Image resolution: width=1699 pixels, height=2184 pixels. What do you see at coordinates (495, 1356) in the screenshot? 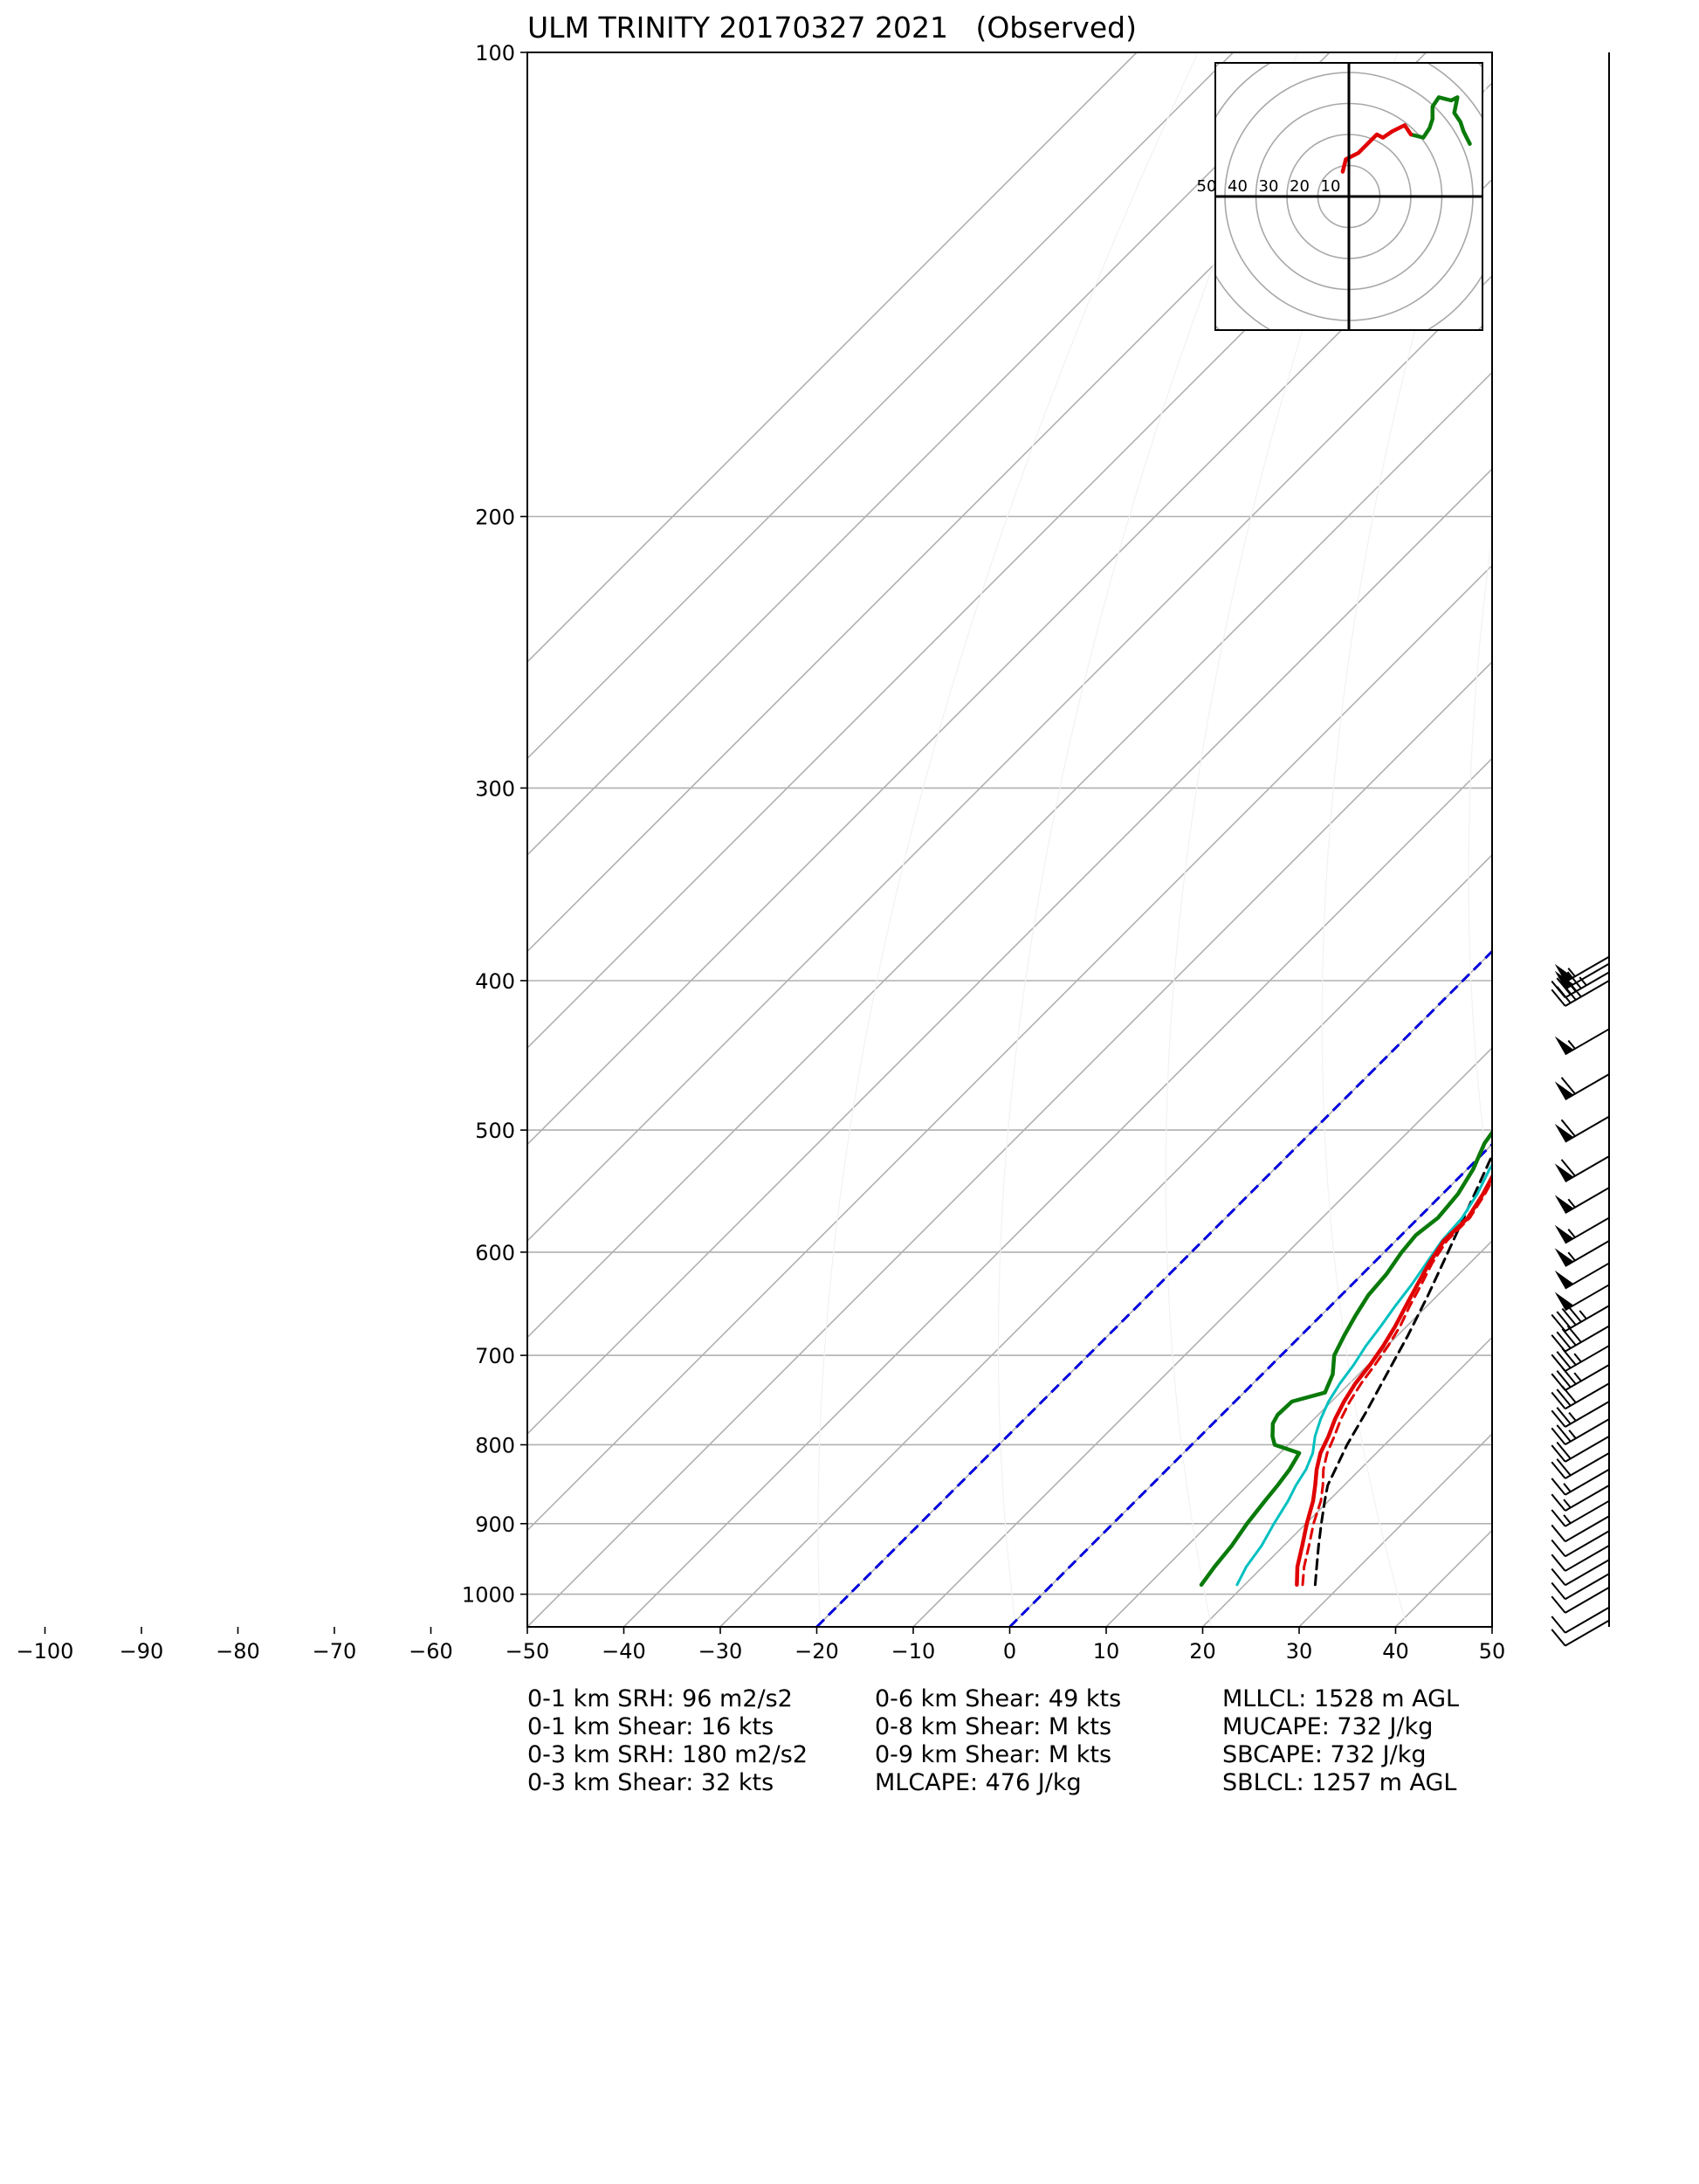
I see `y-tick-label: 700` at bounding box center [495, 1356].